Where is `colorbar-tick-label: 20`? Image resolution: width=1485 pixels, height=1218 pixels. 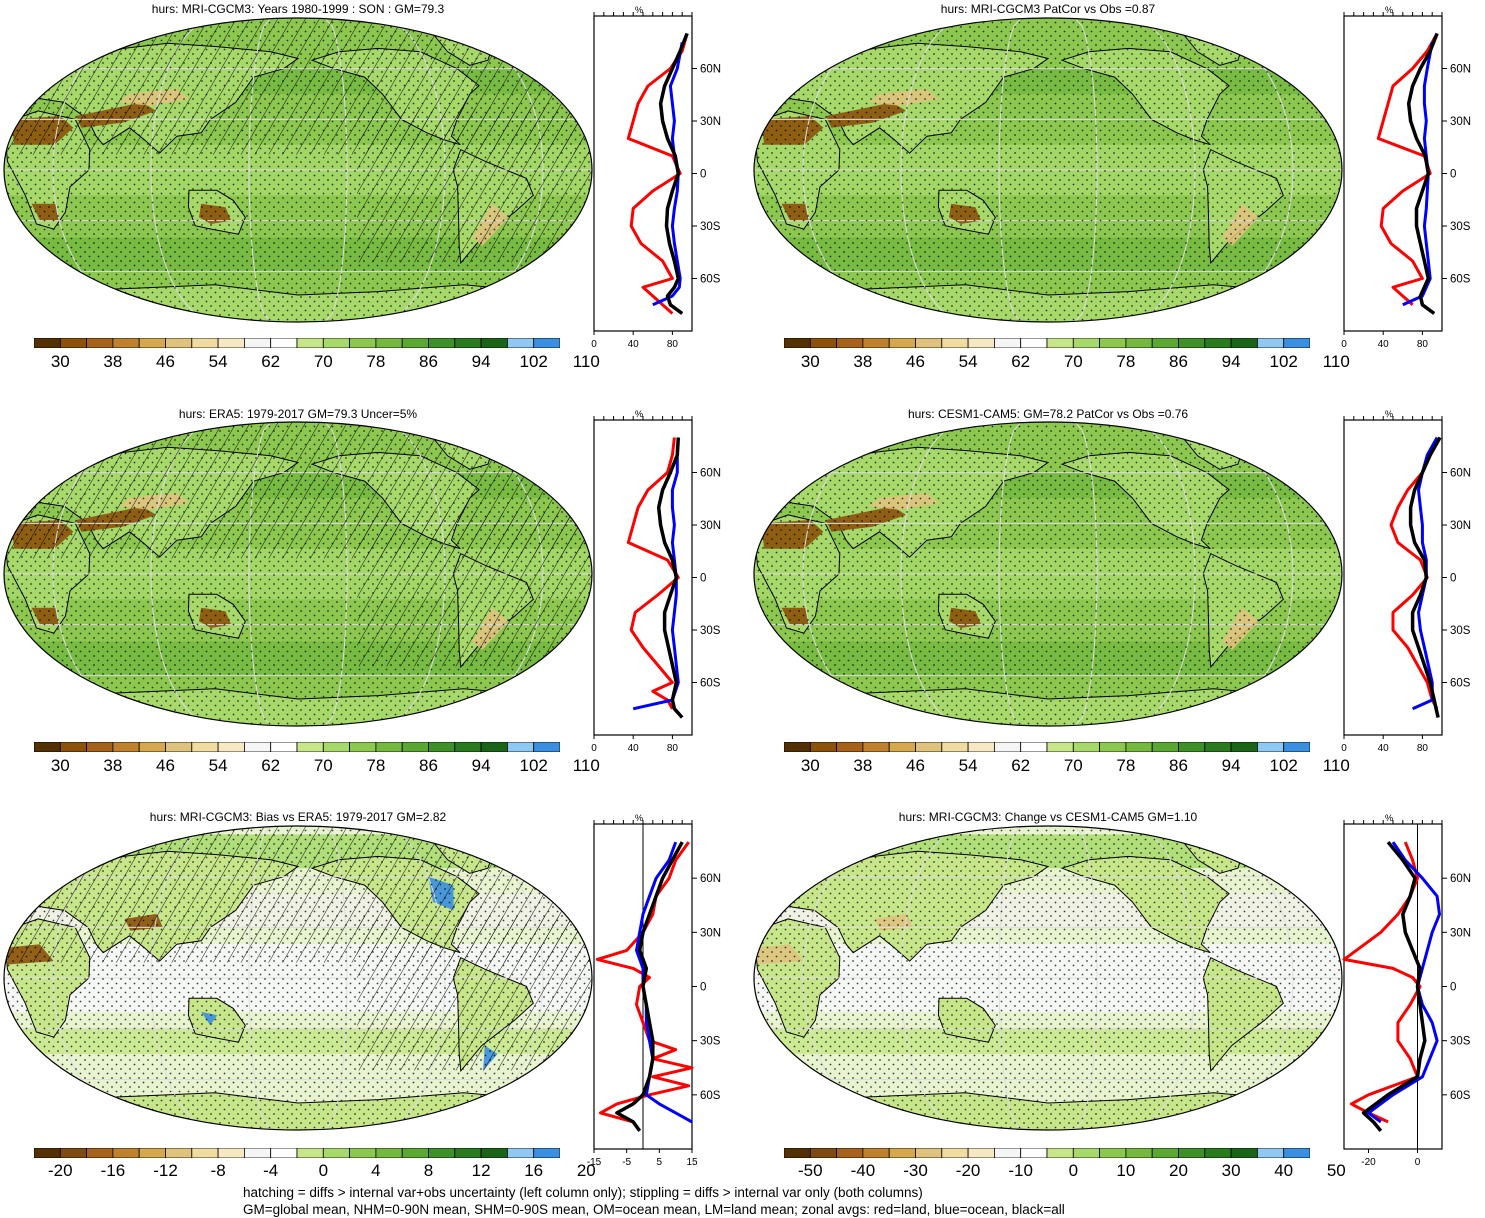
colorbar-tick-label: 20 is located at coordinates (586, 1170).